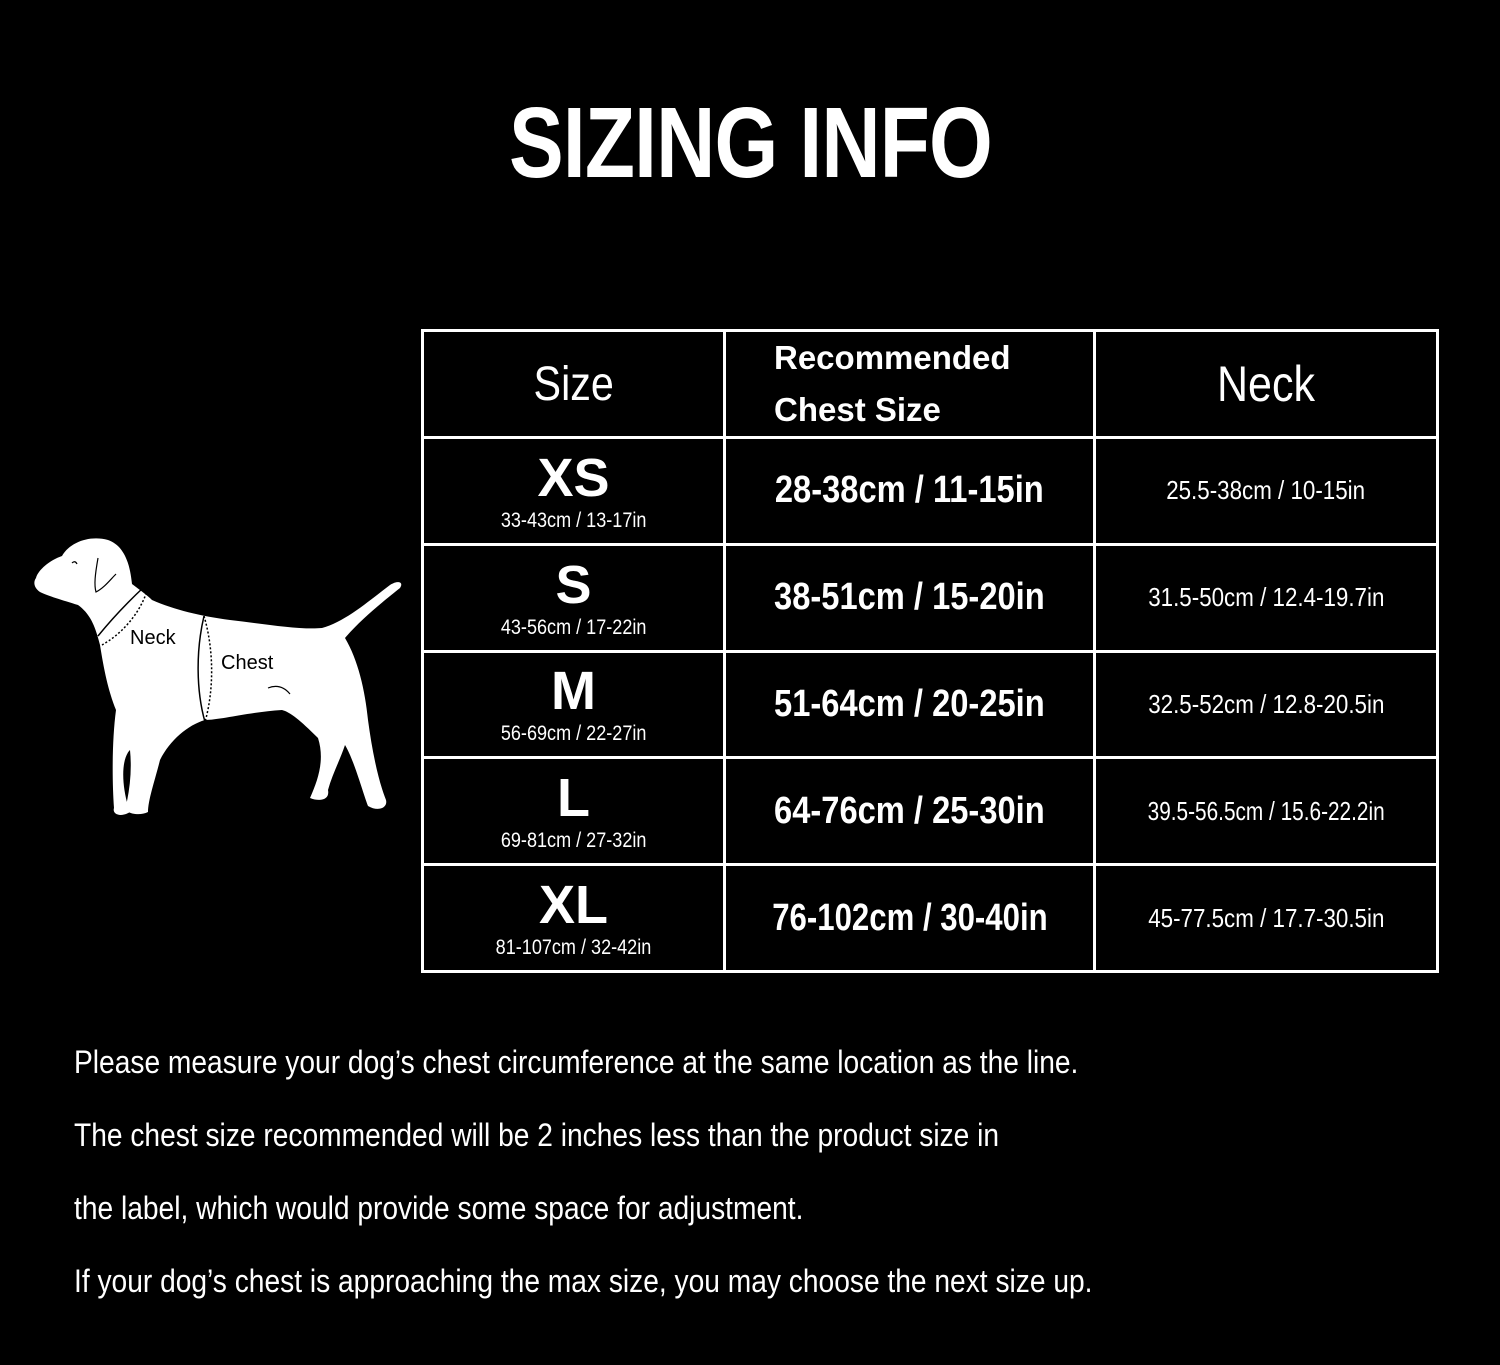 The width and height of the screenshot is (1500, 1365). I want to click on neck-cell: 45-77.5cm / 17.7-30.5in, so click(1266, 918).